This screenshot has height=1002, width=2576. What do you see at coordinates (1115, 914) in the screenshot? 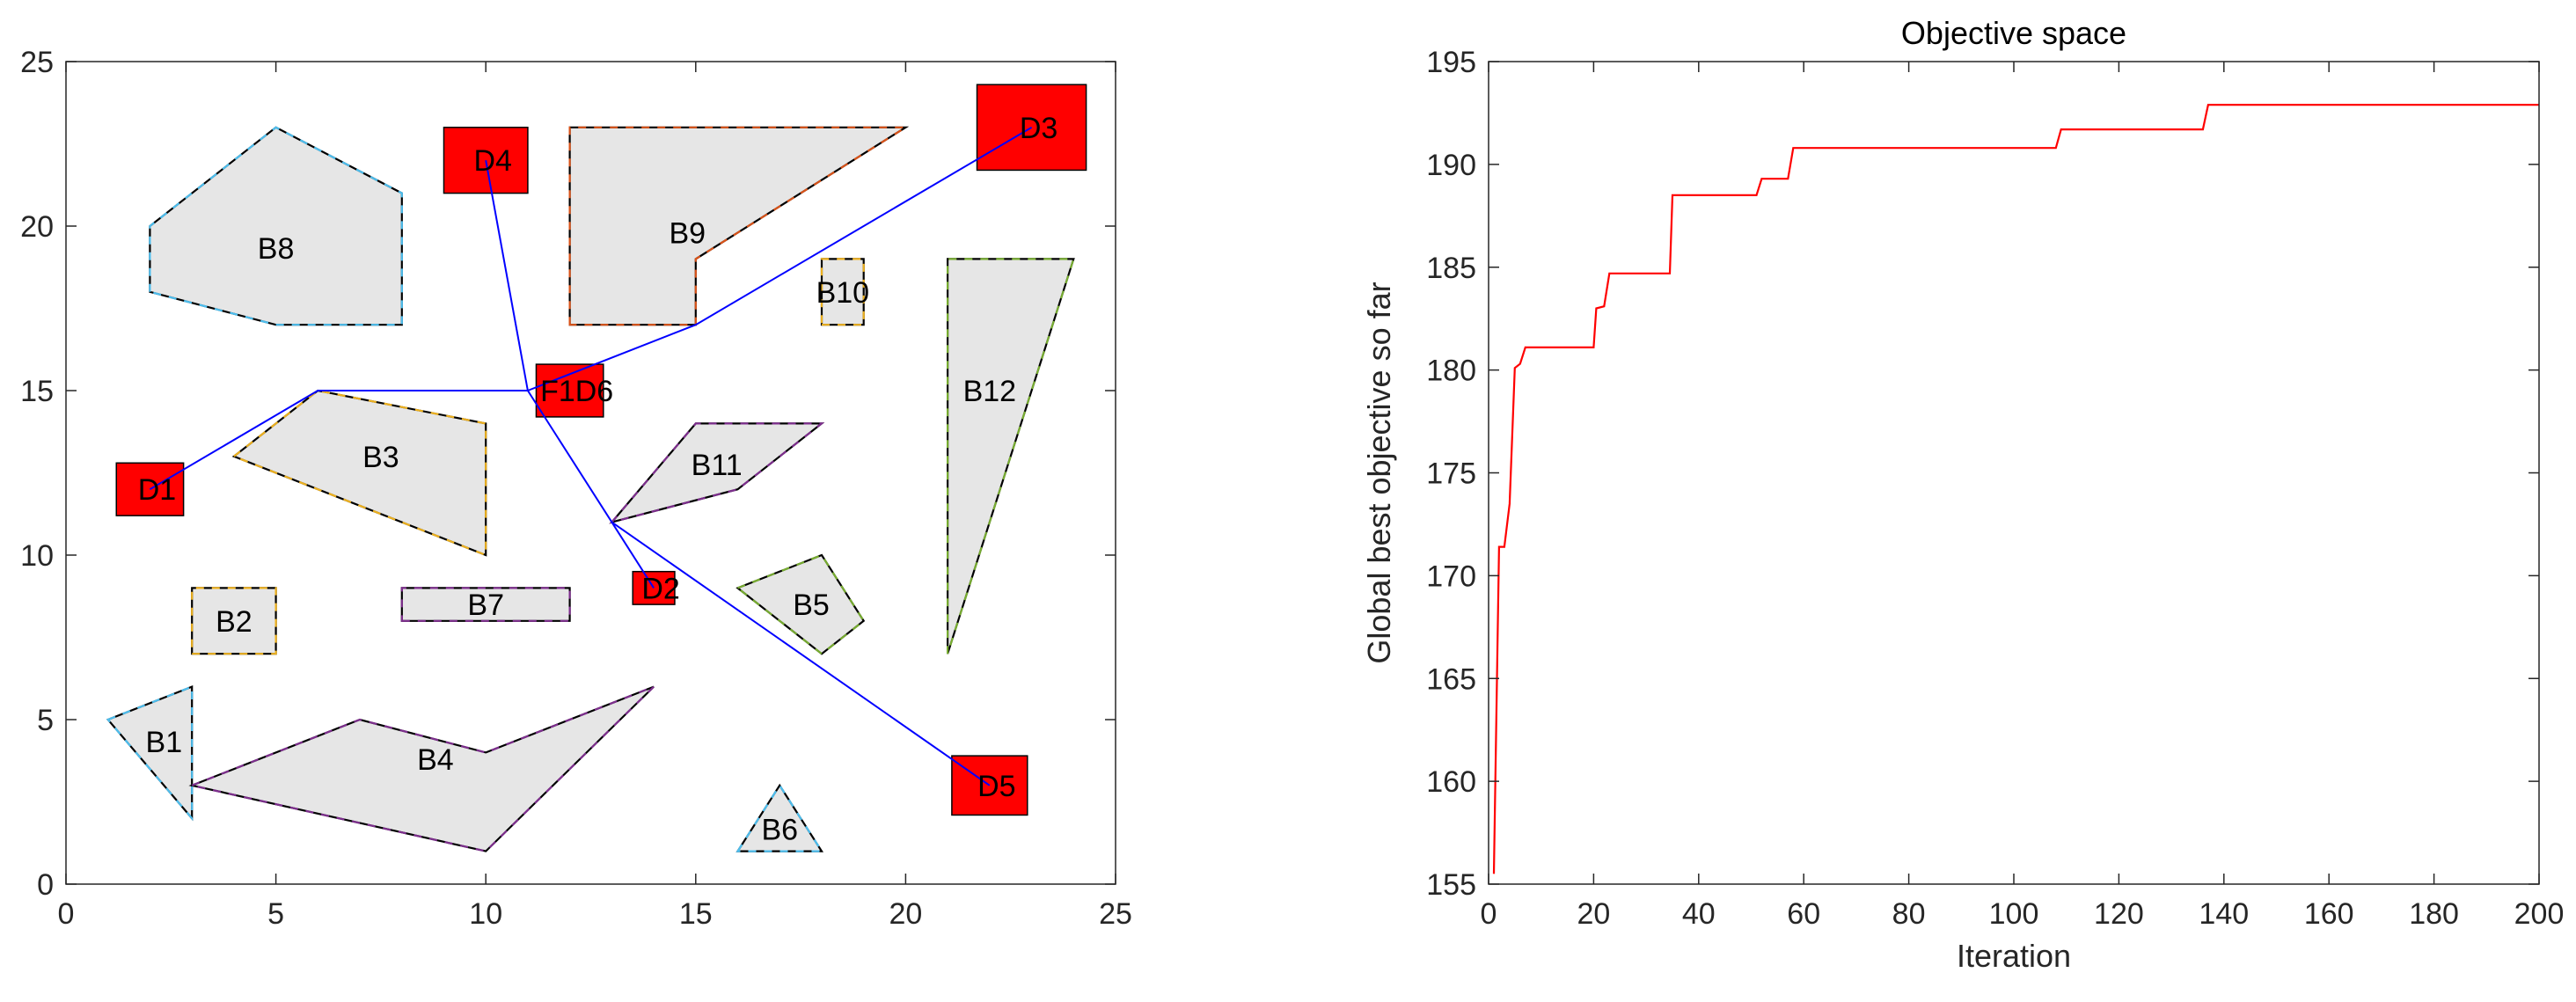
I see `x-tick-label: 25` at bounding box center [1115, 914].